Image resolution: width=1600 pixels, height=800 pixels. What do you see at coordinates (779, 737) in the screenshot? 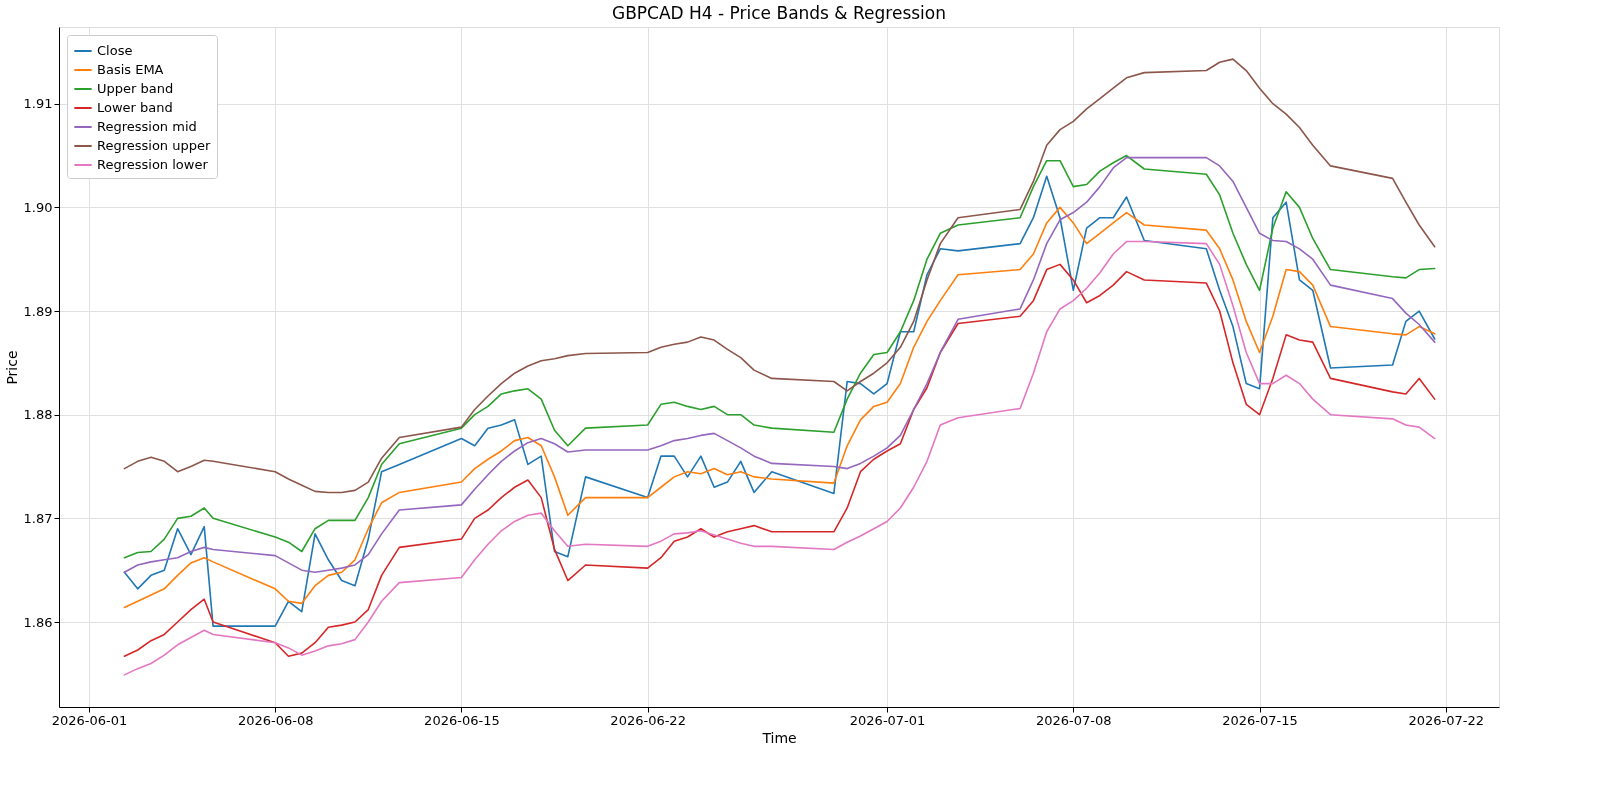
I see `x-axis-title: Time` at bounding box center [779, 737].